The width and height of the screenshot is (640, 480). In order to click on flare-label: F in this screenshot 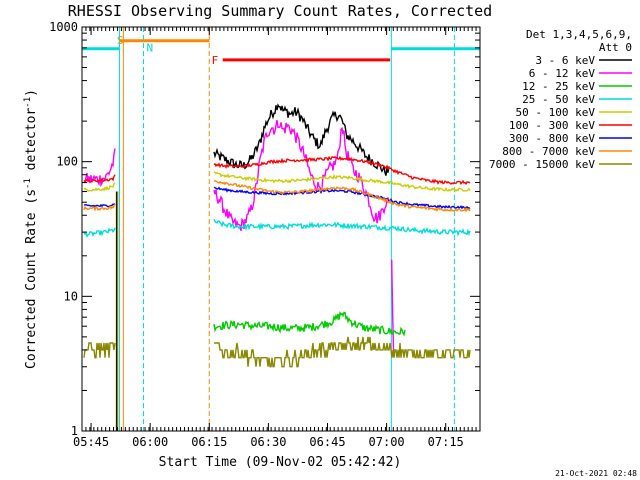, I will do `click(215, 60)`.